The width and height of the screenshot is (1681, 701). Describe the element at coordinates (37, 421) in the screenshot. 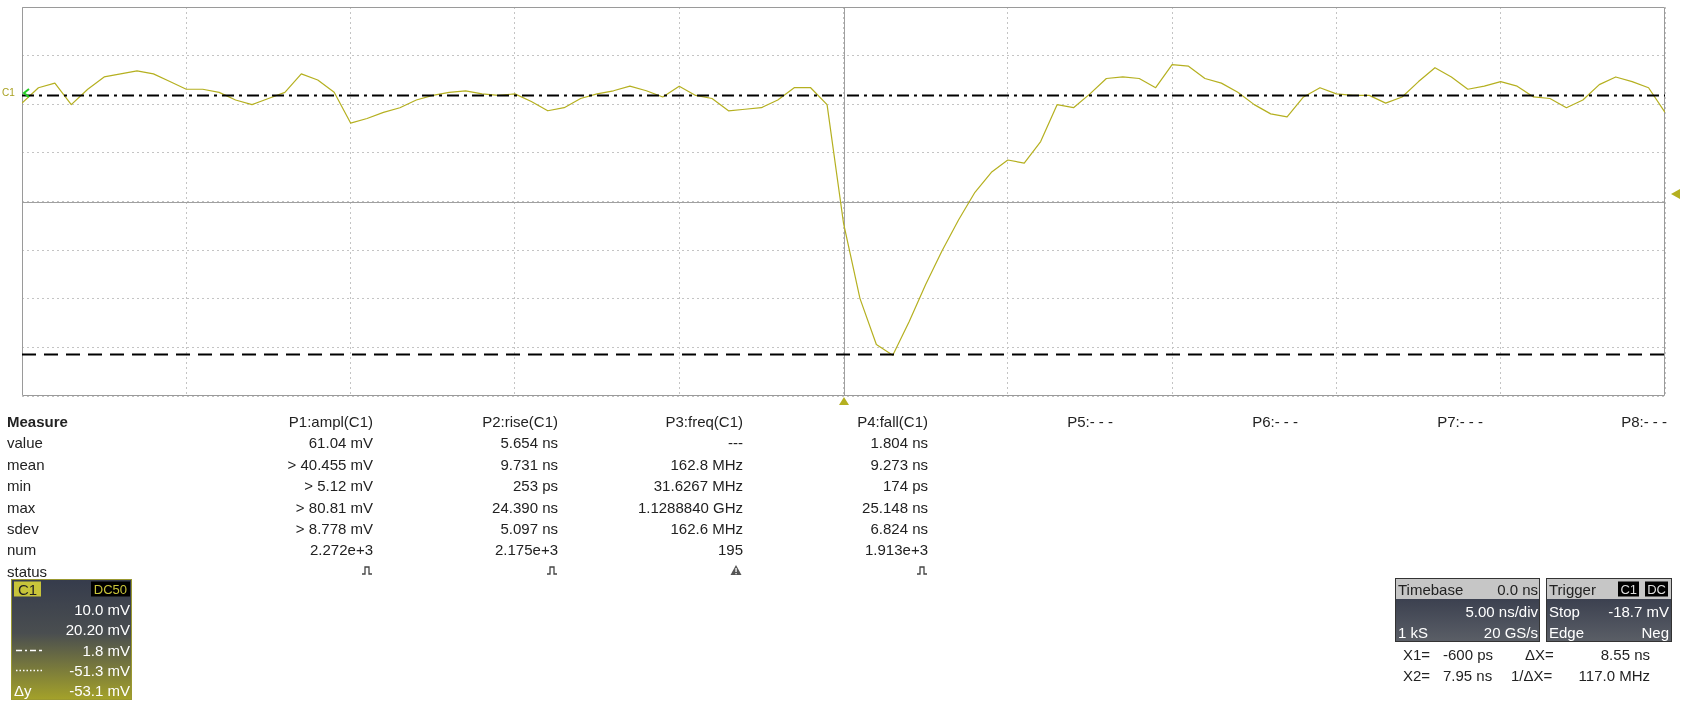

I see `text: Measure` at that location.